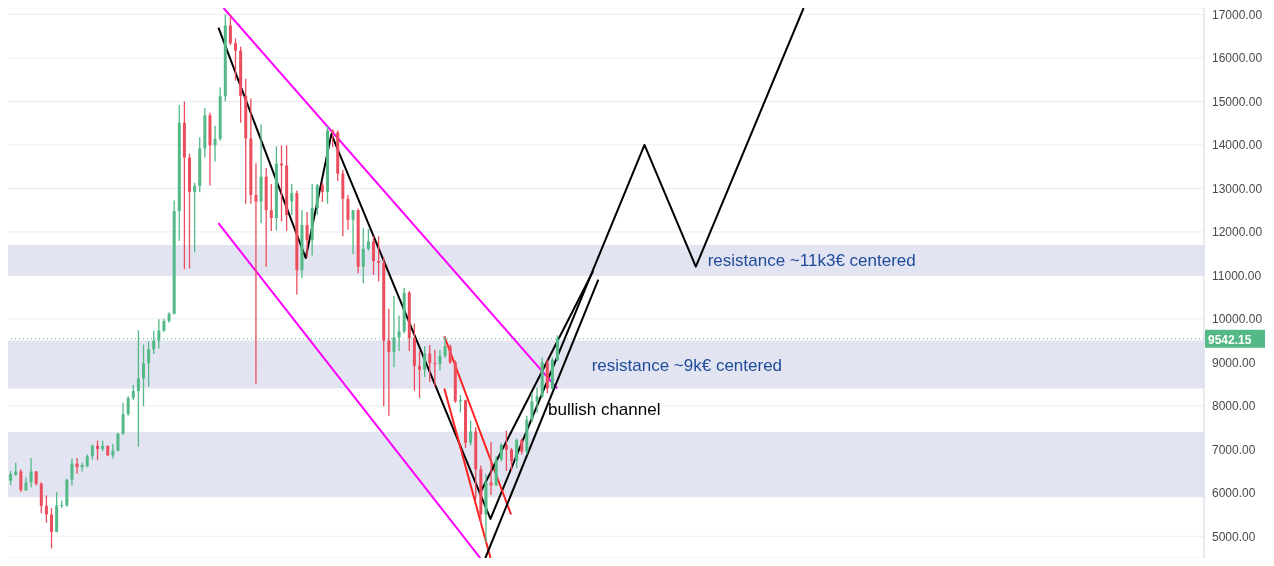 The width and height of the screenshot is (1274, 566). Describe the element at coordinates (1237, 319) in the screenshot. I see `y-tick-label: 10000.00` at that location.